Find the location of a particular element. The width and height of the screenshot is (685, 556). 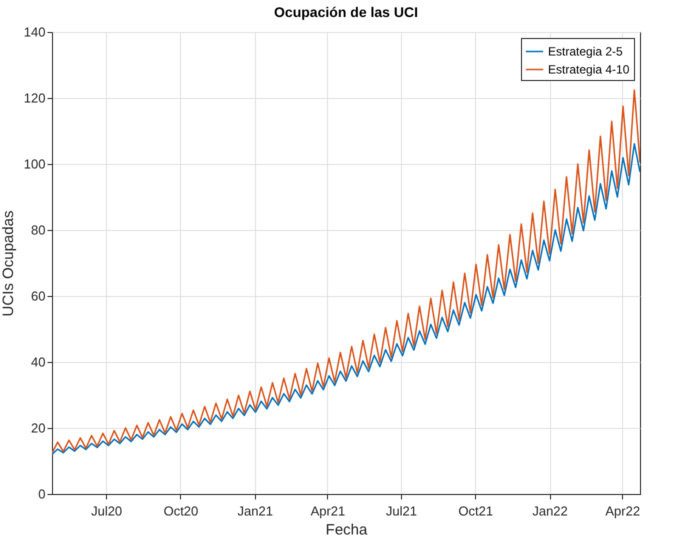

x-tick-label: Apr21 is located at coordinates (328, 511).